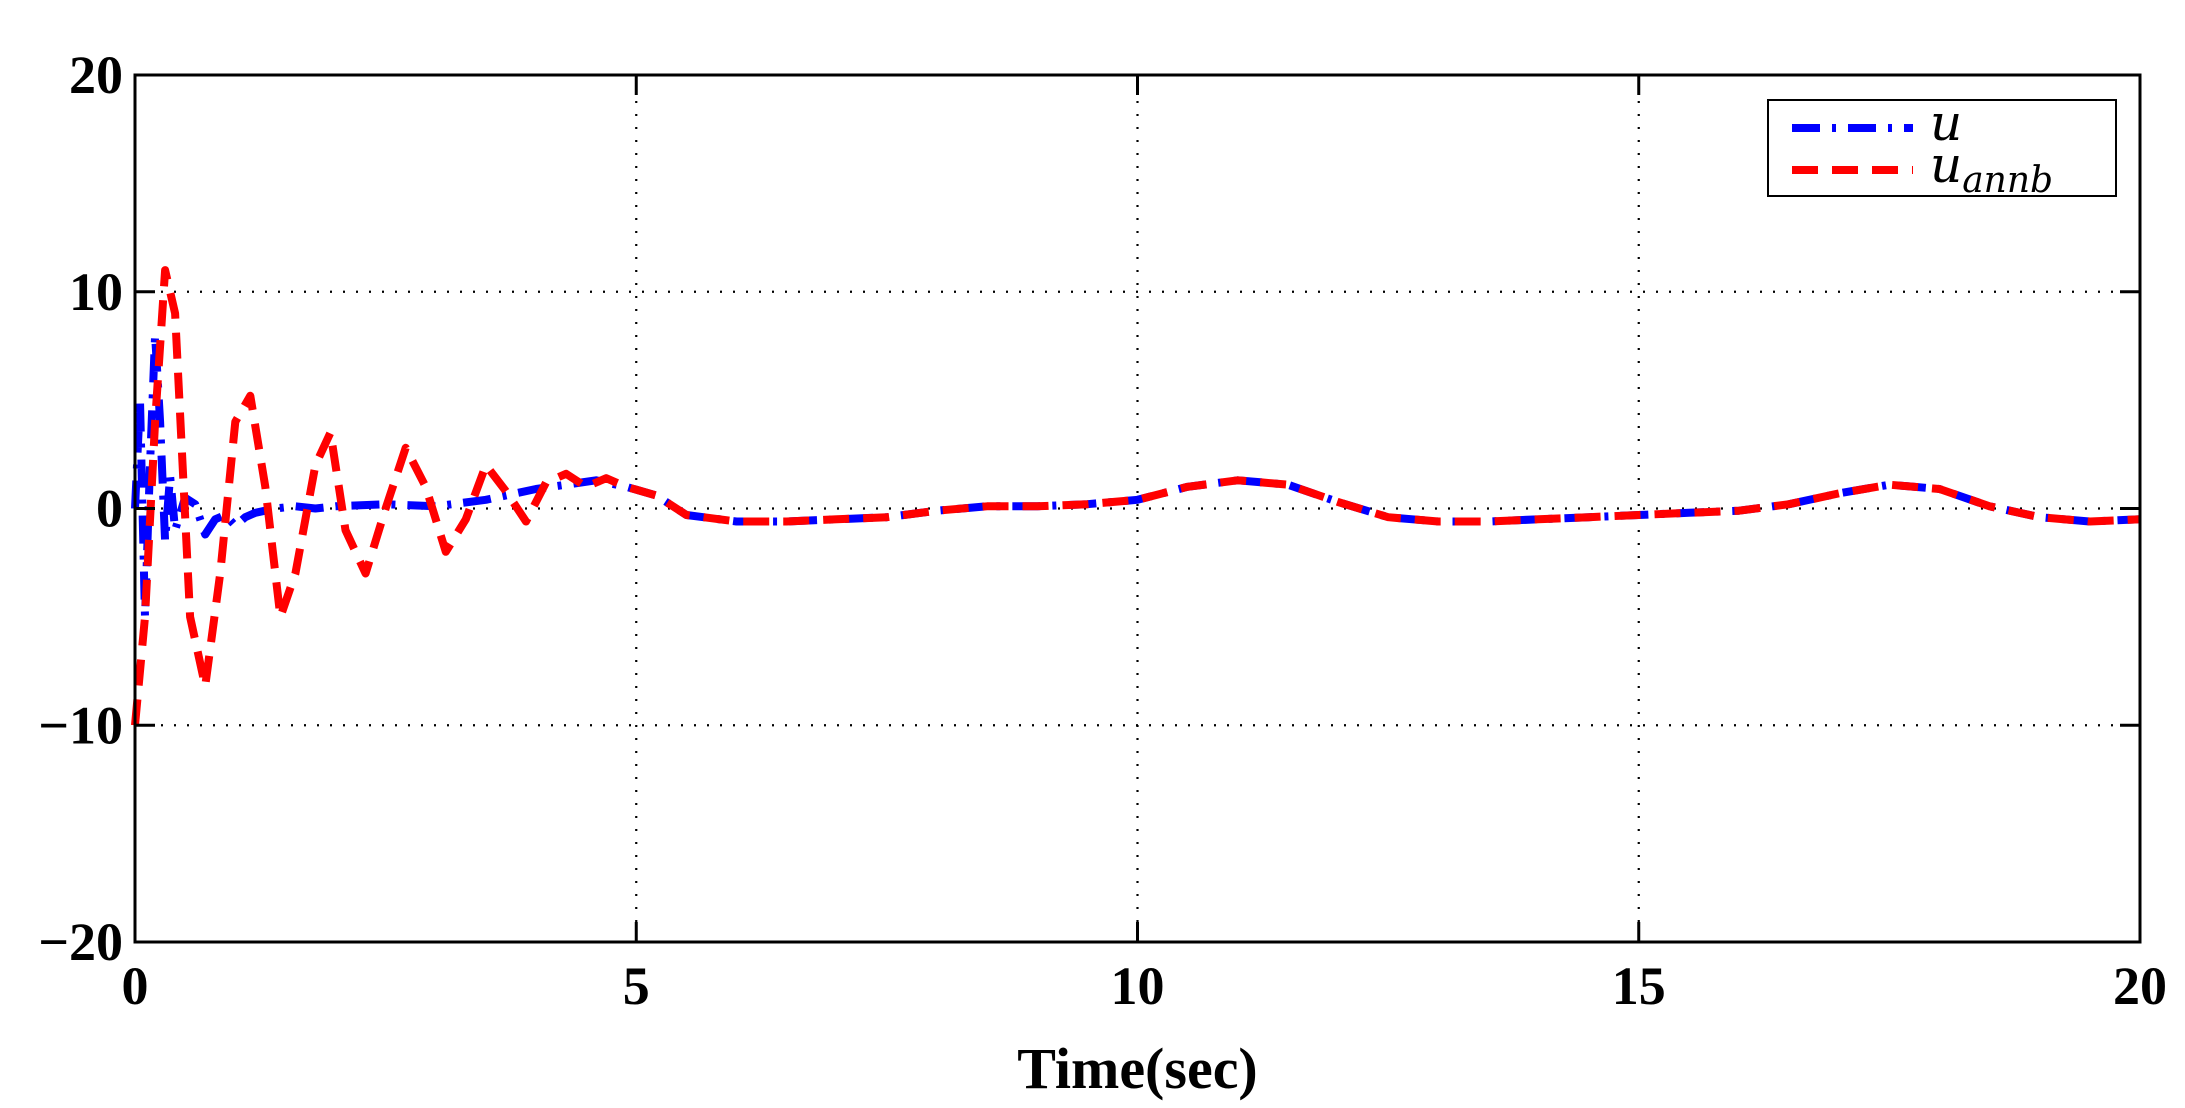 The image size is (2185, 1108). What do you see at coordinates (1137, 1068) in the screenshot?
I see `x-axis-label: Time(sec)` at bounding box center [1137, 1068].